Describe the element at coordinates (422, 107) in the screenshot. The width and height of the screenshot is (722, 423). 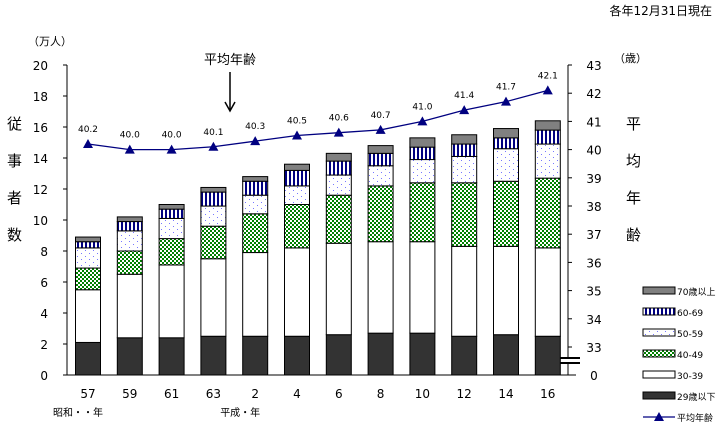
I see `avg-age-label: 41.0` at that location.